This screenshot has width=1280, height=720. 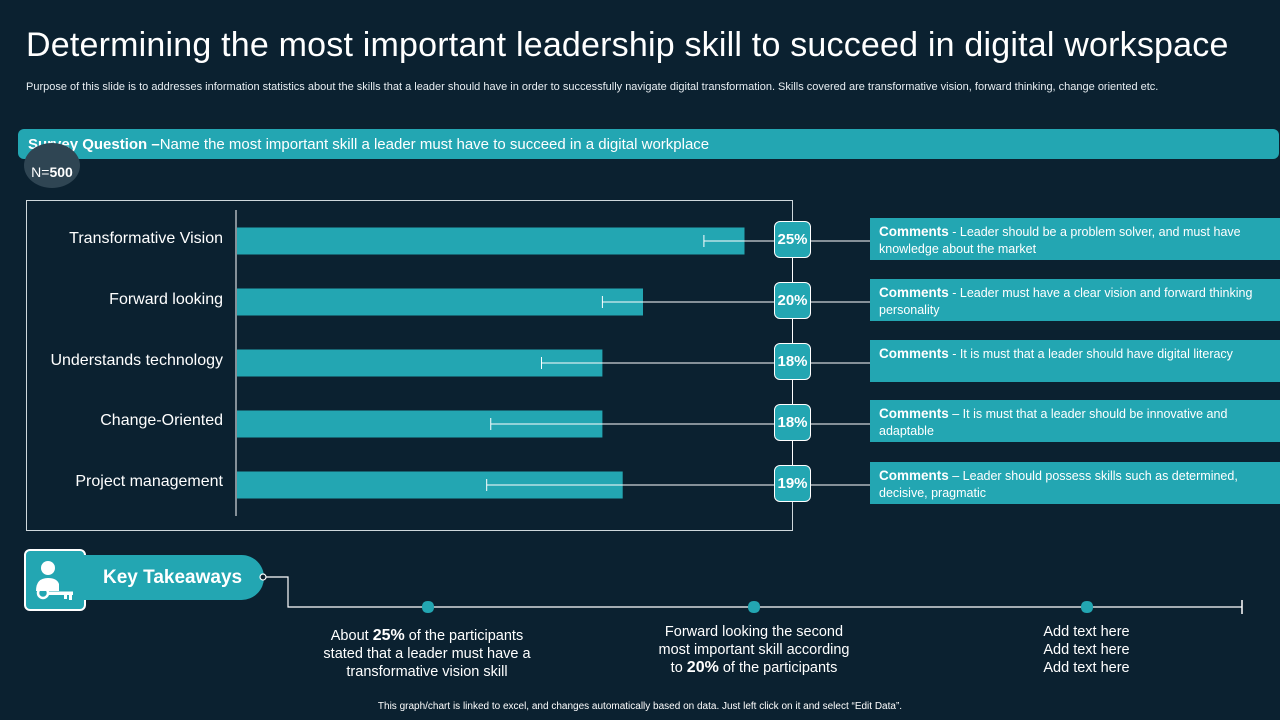 I want to click on person-key-icon, so click(x=55, y=580).